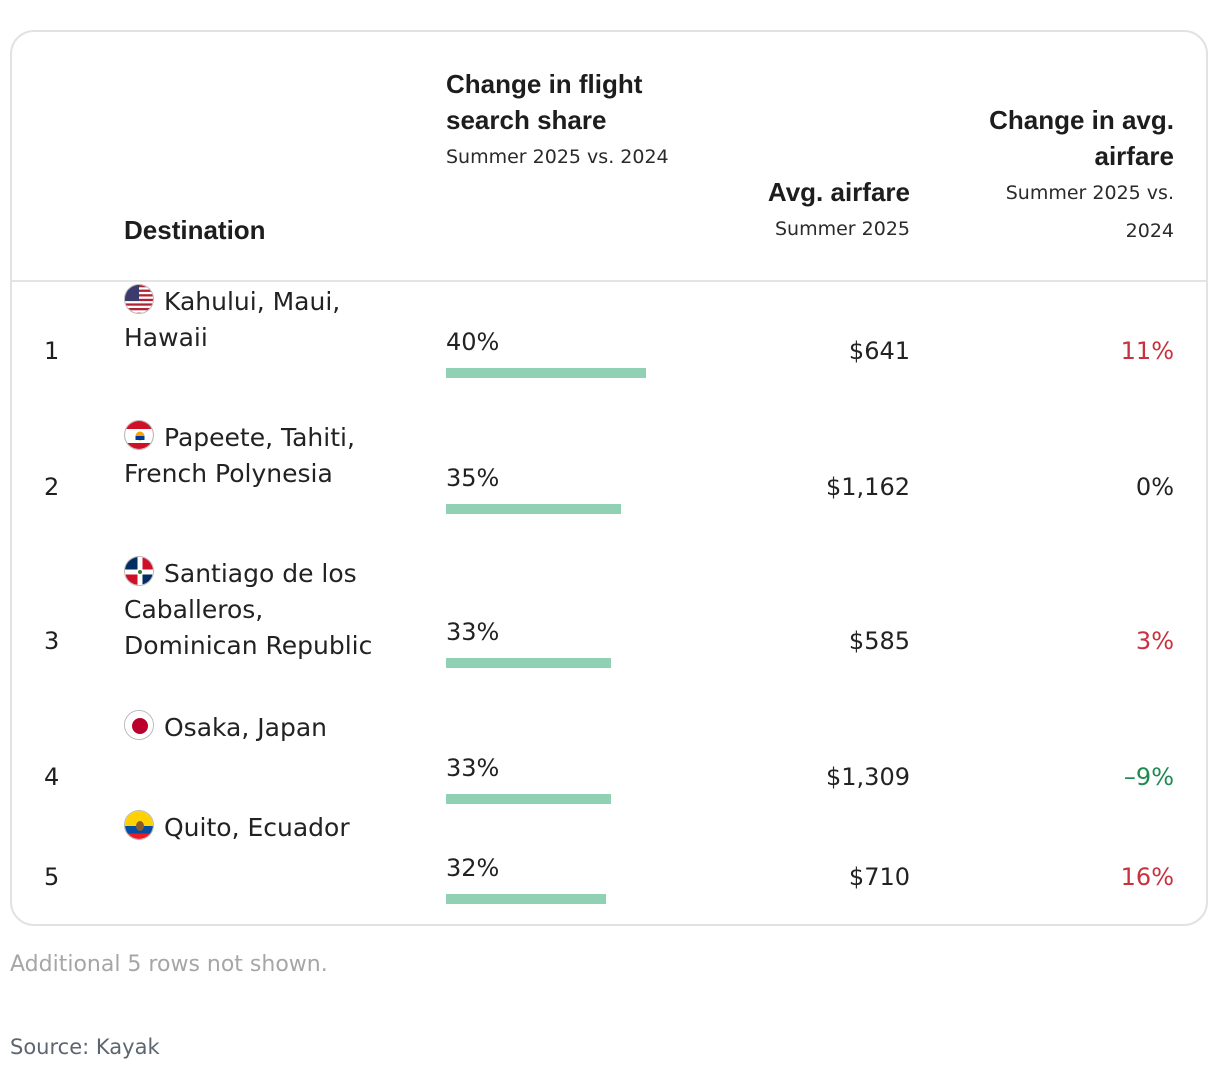 The width and height of the screenshot is (1220, 1078). I want to click on french-polynesia-flag-icon, so click(139, 435).